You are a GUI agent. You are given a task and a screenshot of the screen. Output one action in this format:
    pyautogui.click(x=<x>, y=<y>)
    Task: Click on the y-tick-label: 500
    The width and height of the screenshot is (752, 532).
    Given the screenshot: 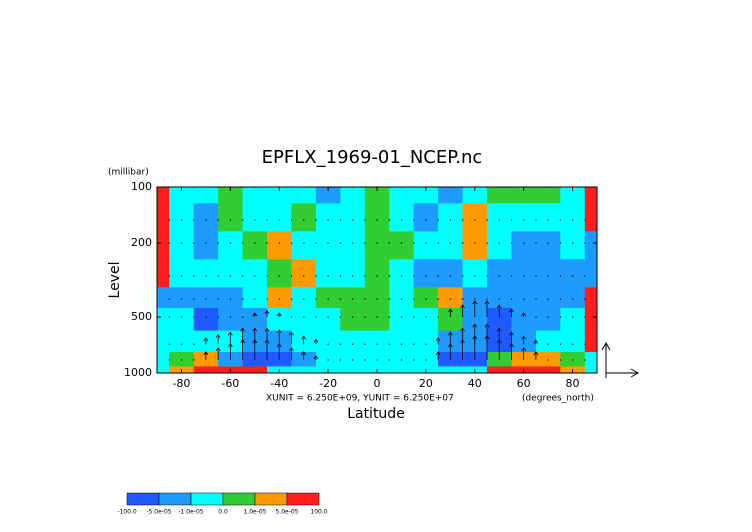 What is the action you would take?
    pyautogui.click(x=141, y=316)
    